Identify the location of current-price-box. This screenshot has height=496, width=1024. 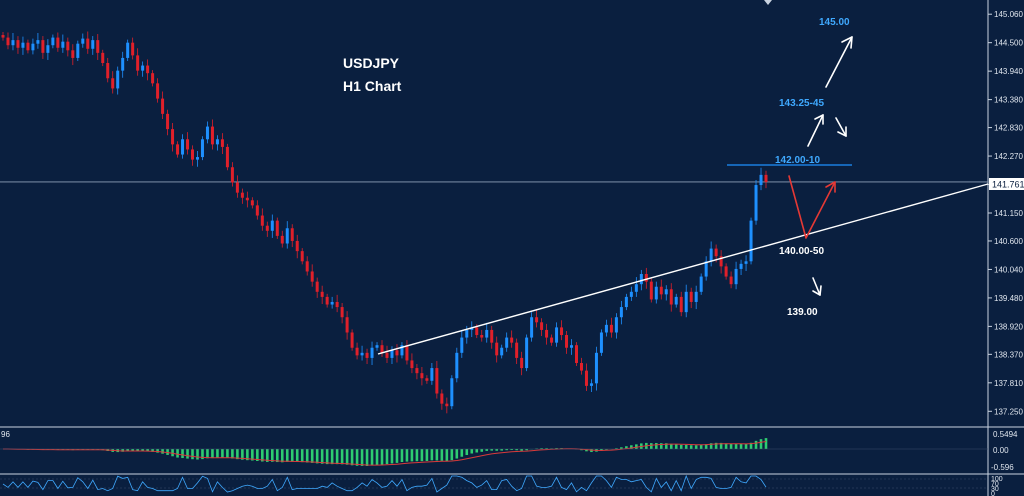
(1006, 184).